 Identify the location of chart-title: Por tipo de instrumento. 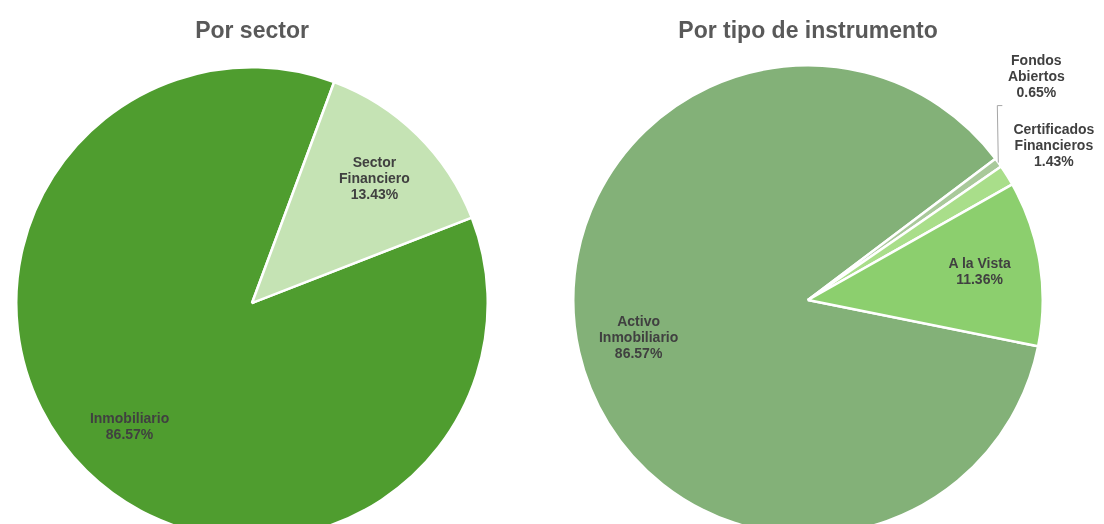
(808, 30).